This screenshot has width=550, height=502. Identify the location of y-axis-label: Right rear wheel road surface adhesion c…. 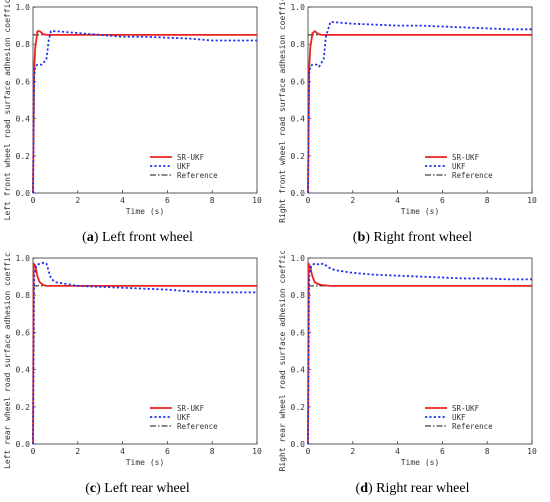
(282, 361).